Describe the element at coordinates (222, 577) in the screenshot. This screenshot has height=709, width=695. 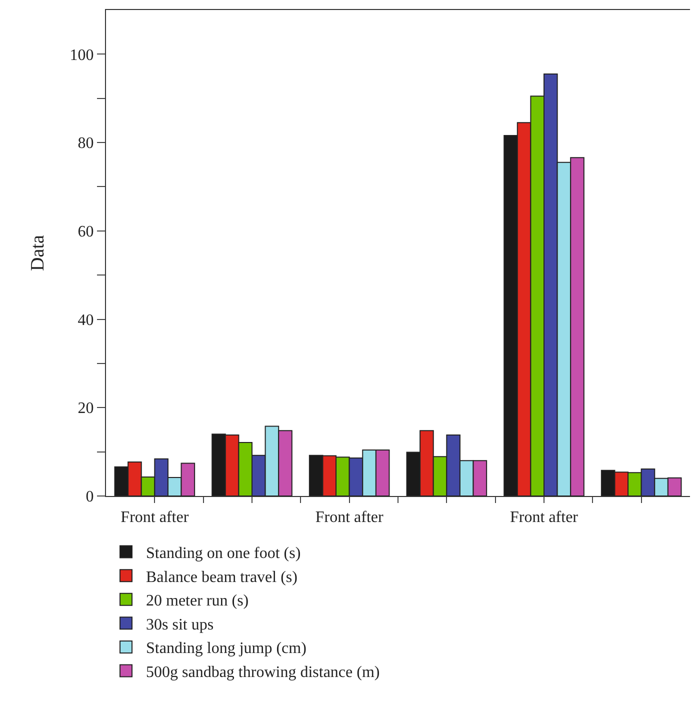
I see `legend-label: Balance beam travel (s)` at that location.